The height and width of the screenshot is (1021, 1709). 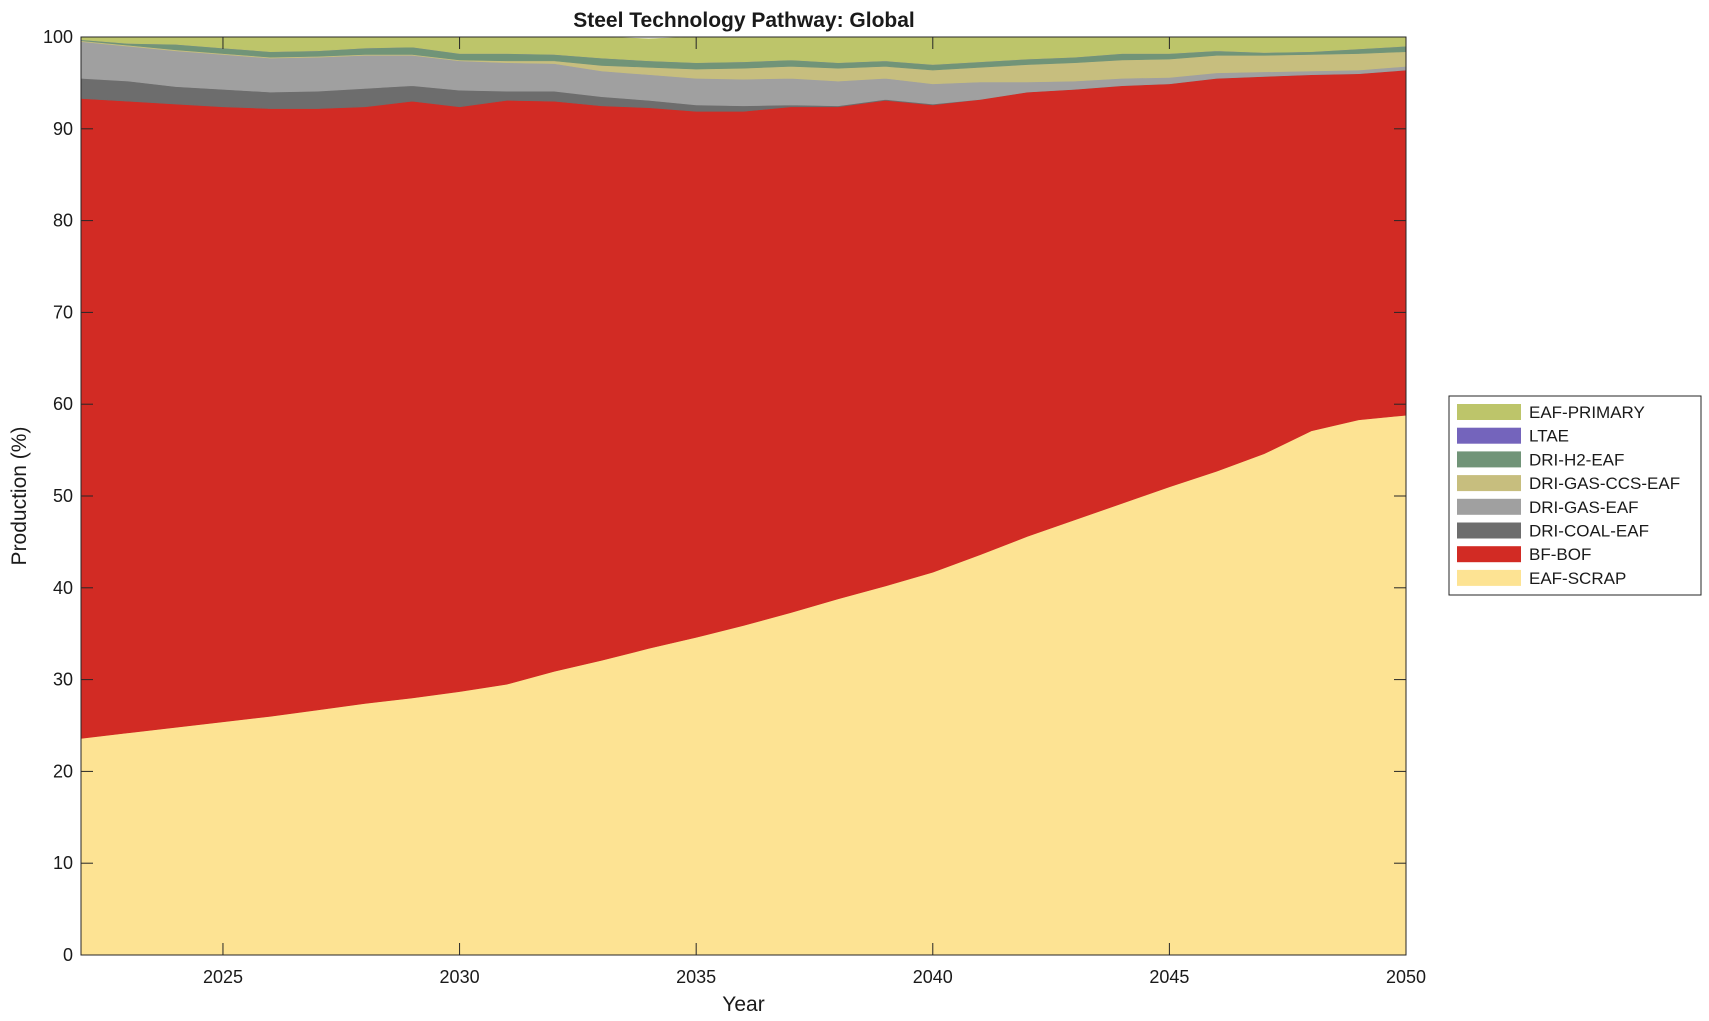 I want to click on y-tick-label: 70, so click(x=63, y=312).